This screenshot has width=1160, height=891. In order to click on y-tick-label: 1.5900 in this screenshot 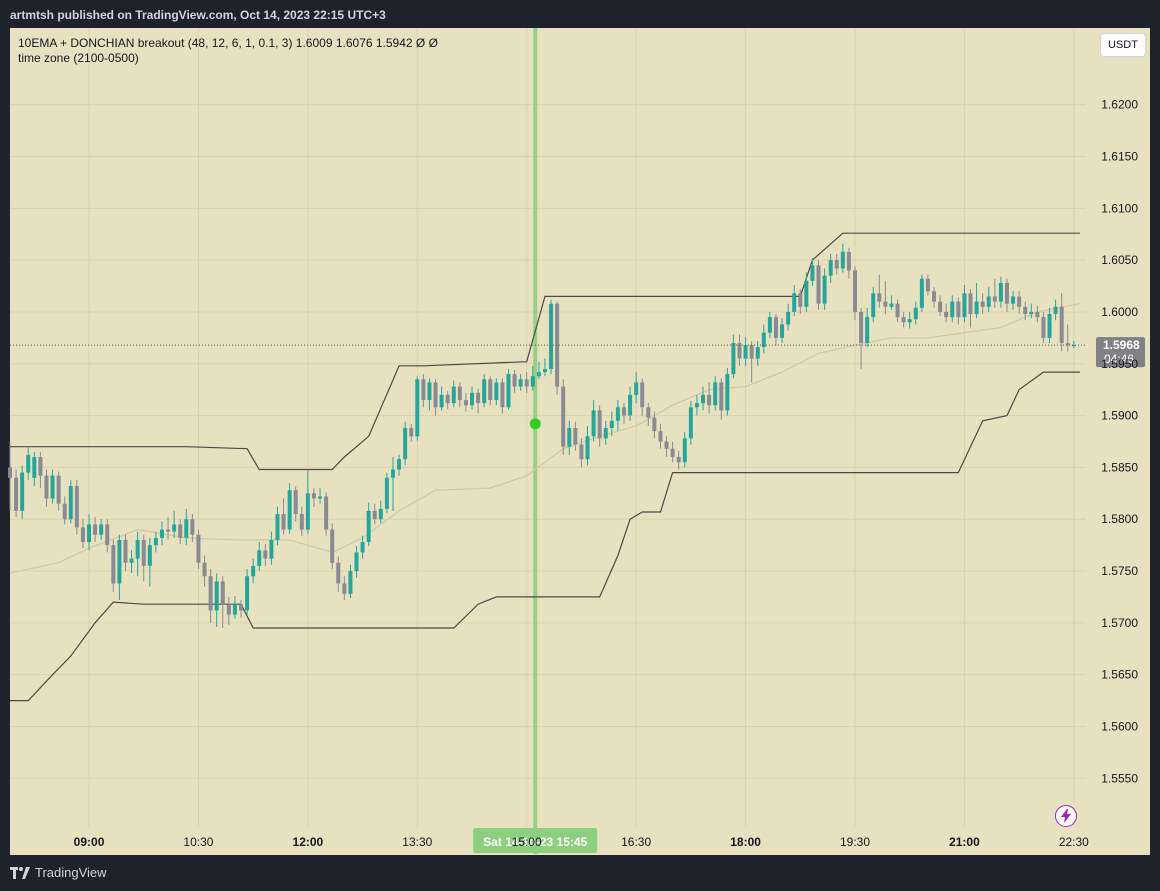, I will do `click(1119, 416)`.